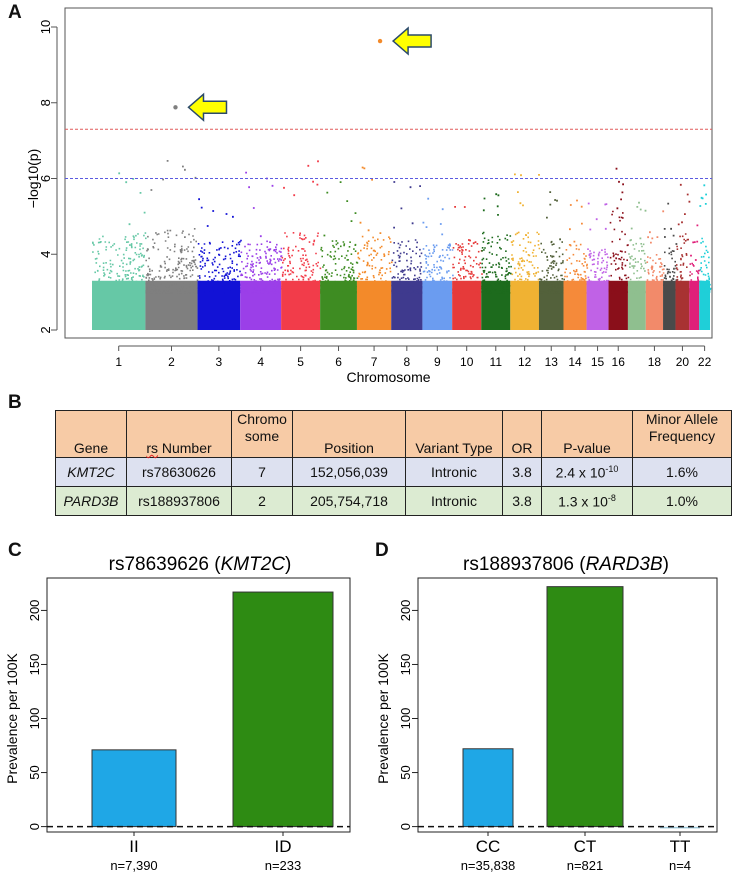  I want to click on cell-gene: KMT2C, so click(91, 472).